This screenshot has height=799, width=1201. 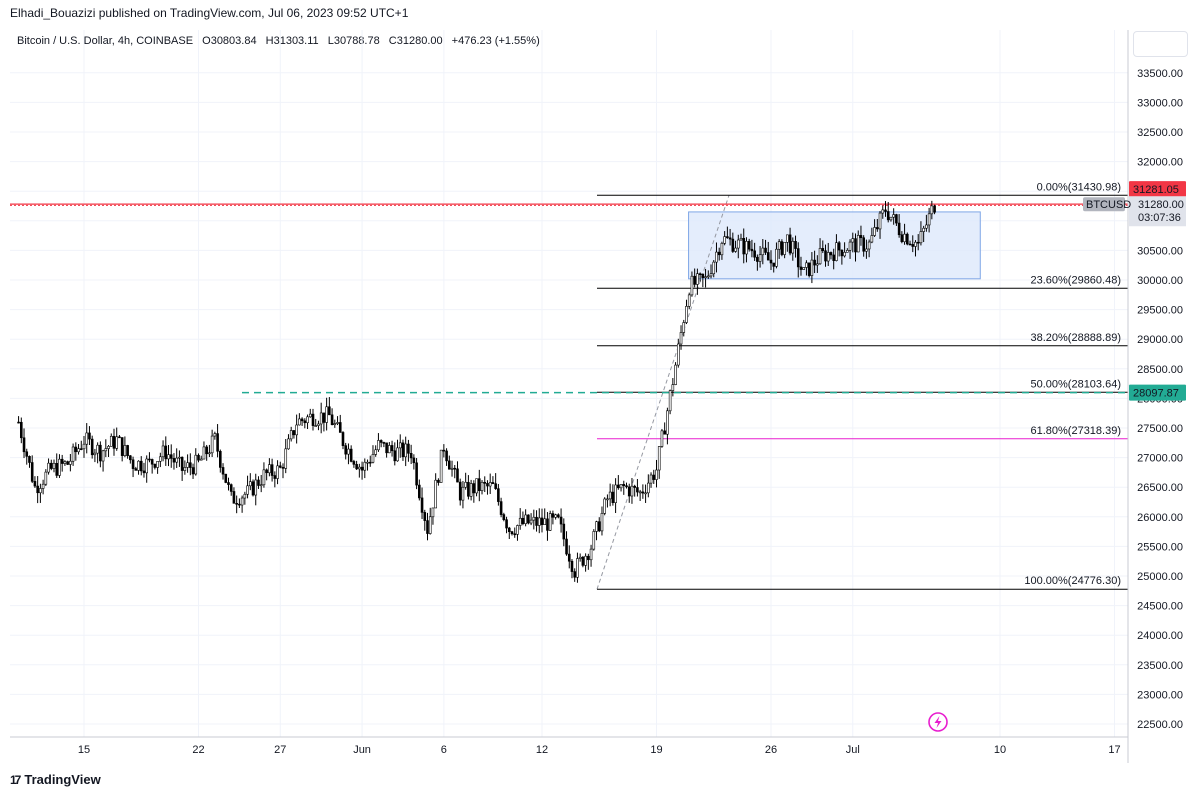 What do you see at coordinates (663, 392) in the screenshot?
I see `fib-trend-line` at bounding box center [663, 392].